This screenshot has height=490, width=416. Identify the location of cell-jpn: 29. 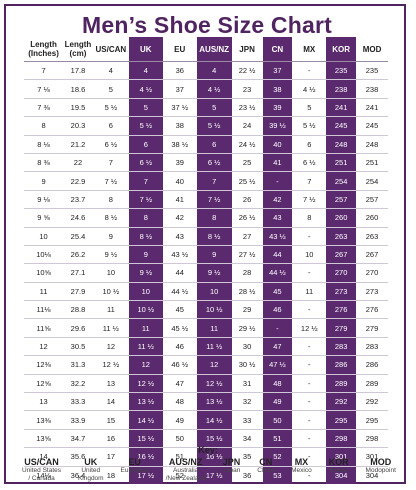
(247, 309).